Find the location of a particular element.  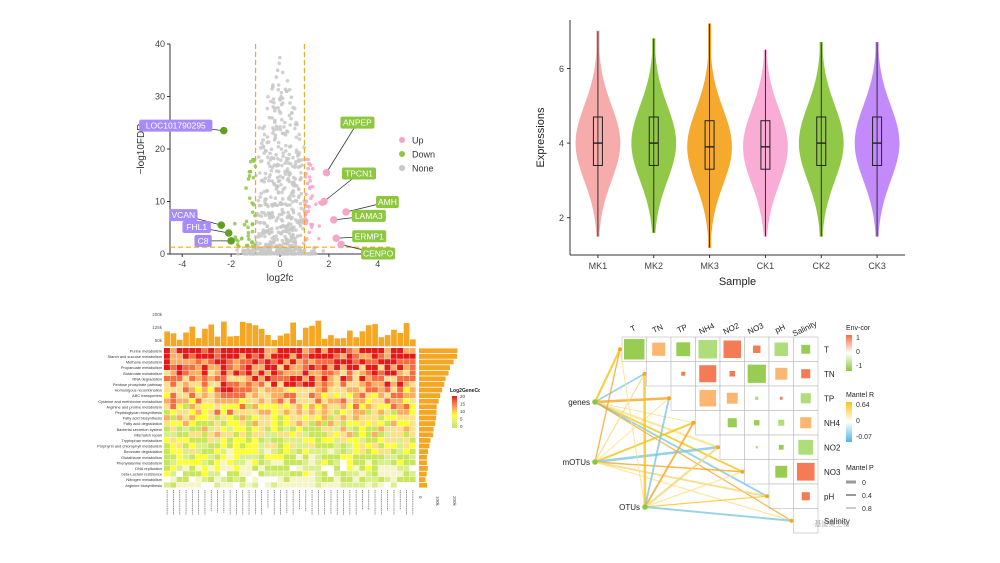

right-bar is located at coordinates (423, 463).